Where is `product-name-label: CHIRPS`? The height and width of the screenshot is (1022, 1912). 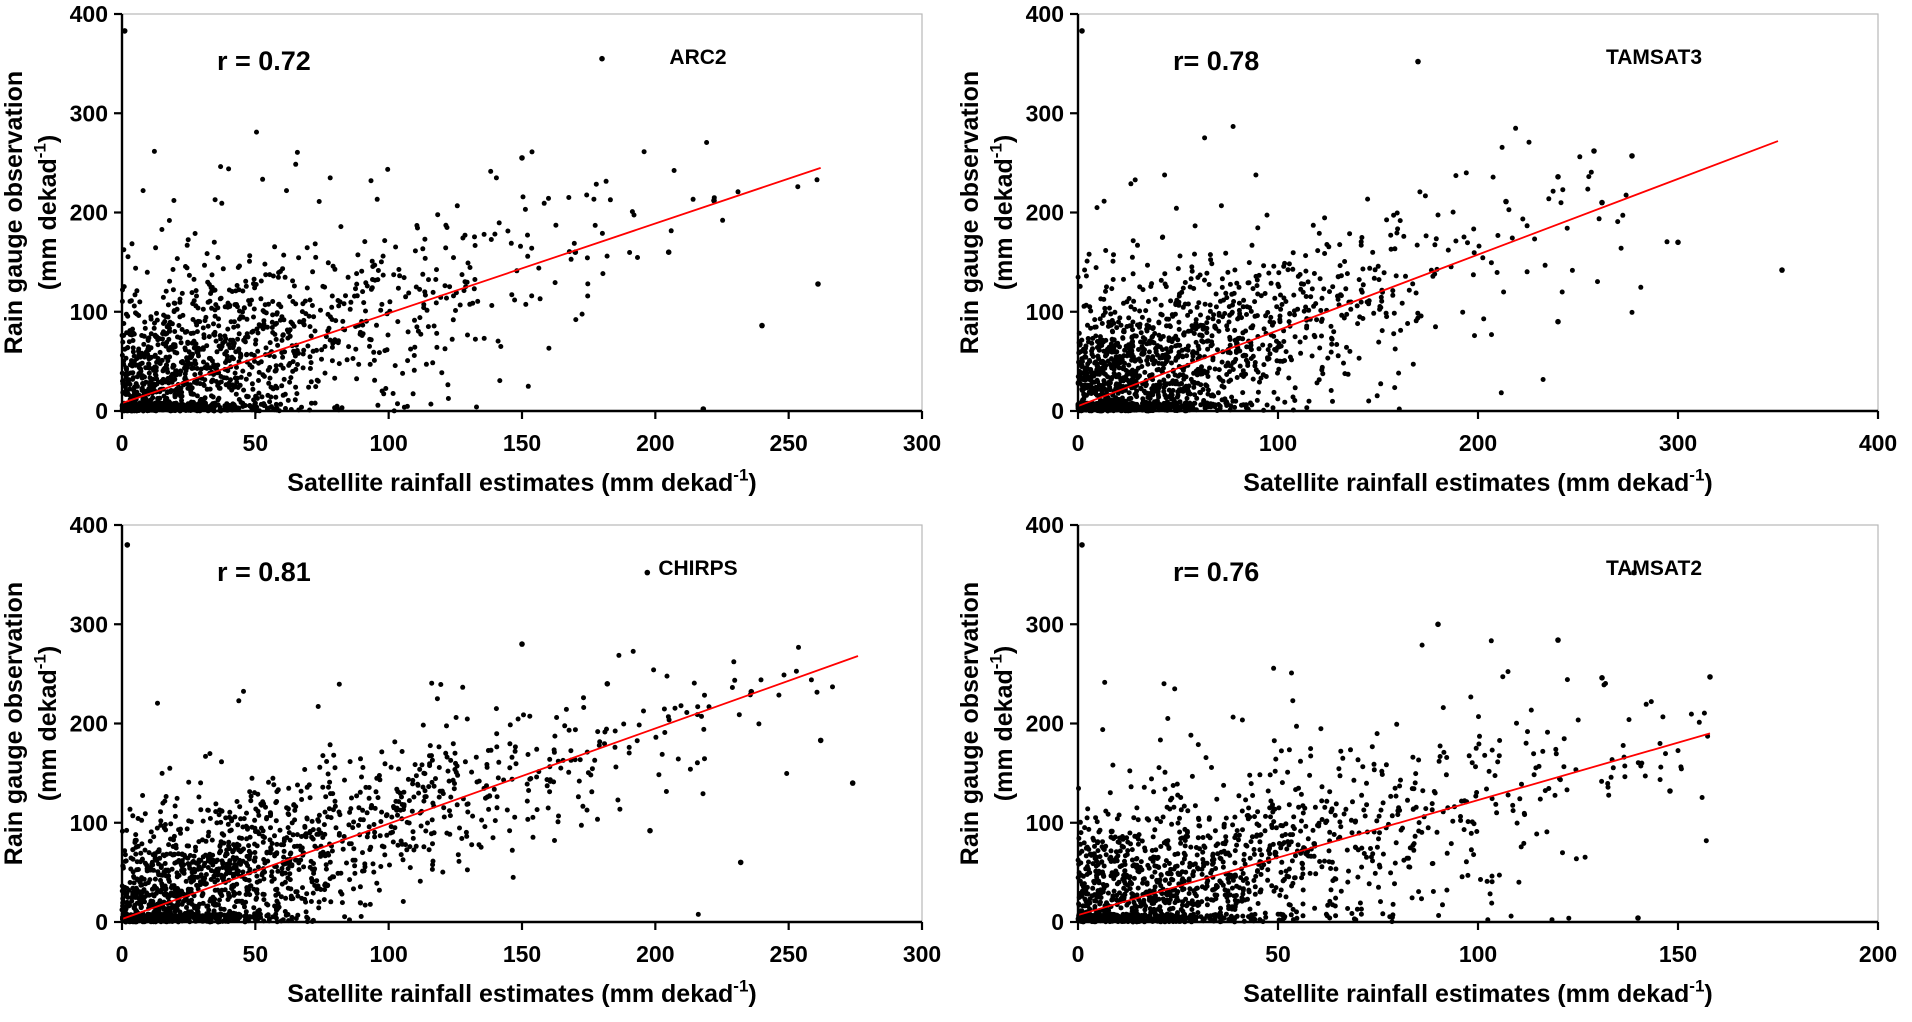 product-name-label: CHIRPS is located at coordinates (697, 568).